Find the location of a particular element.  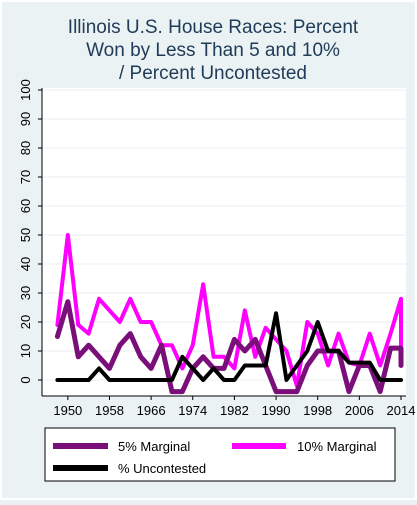

y-tick-label-80: 80 is located at coordinates (25, 148).